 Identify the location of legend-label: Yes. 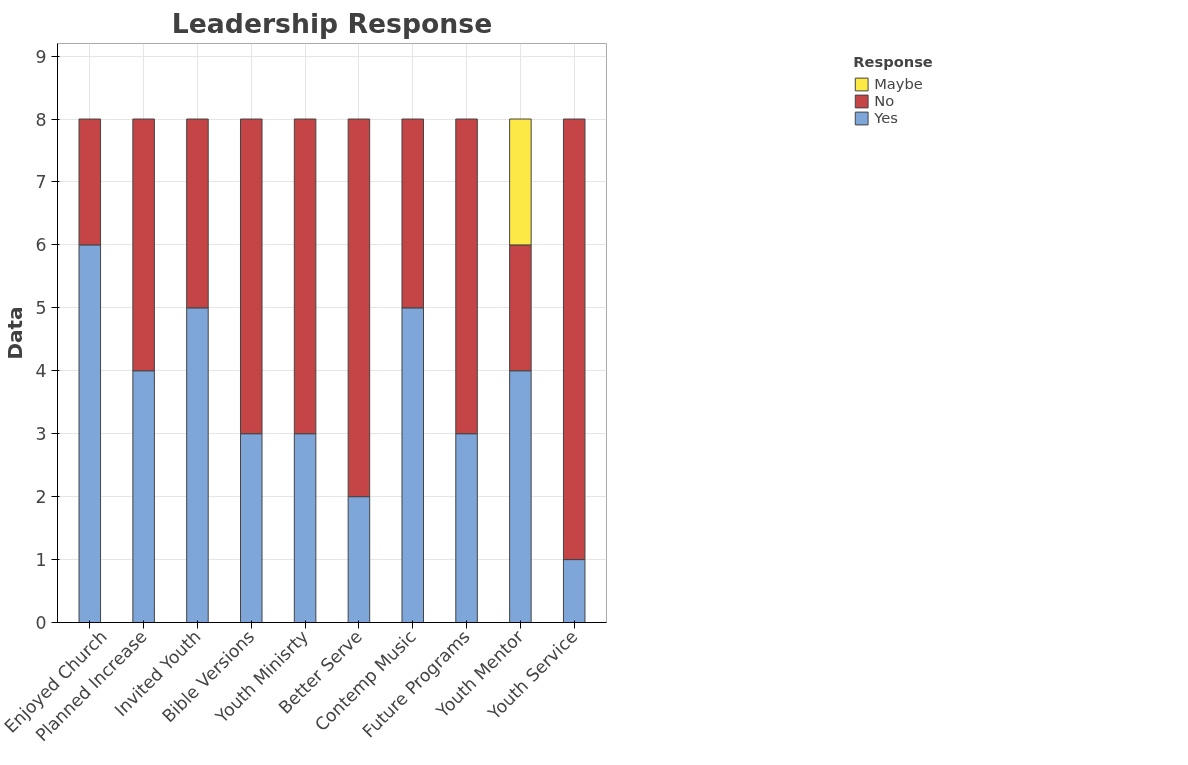
(886, 117).